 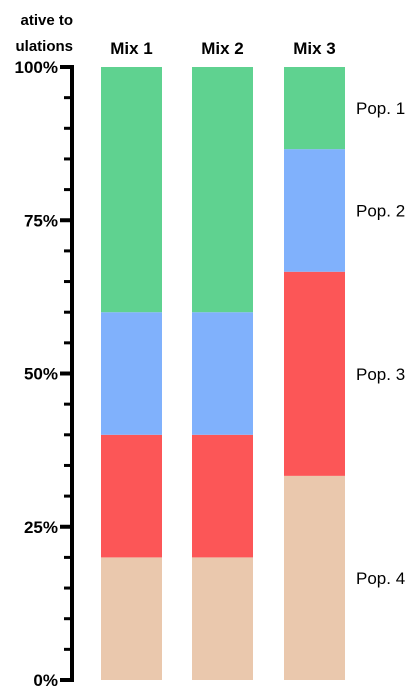 I want to click on y-tick-label-4: 75%, so click(x=41, y=220).